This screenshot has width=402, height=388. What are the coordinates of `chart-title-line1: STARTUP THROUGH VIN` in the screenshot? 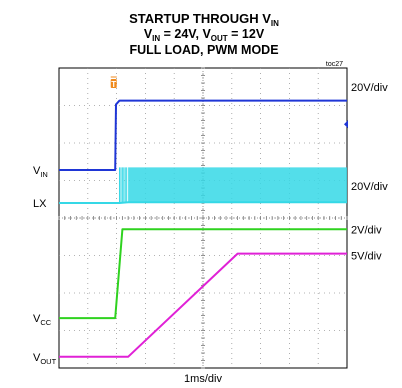 It's located at (204, 19).